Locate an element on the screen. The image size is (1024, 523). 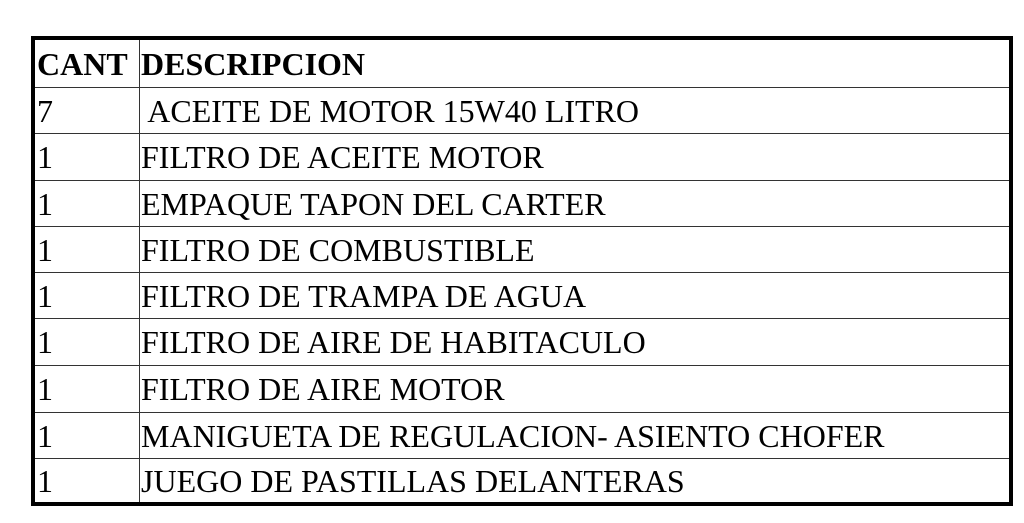
table-row: 1 FILTRO DE COMBUSTIBLE is located at coordinates (522, 250).